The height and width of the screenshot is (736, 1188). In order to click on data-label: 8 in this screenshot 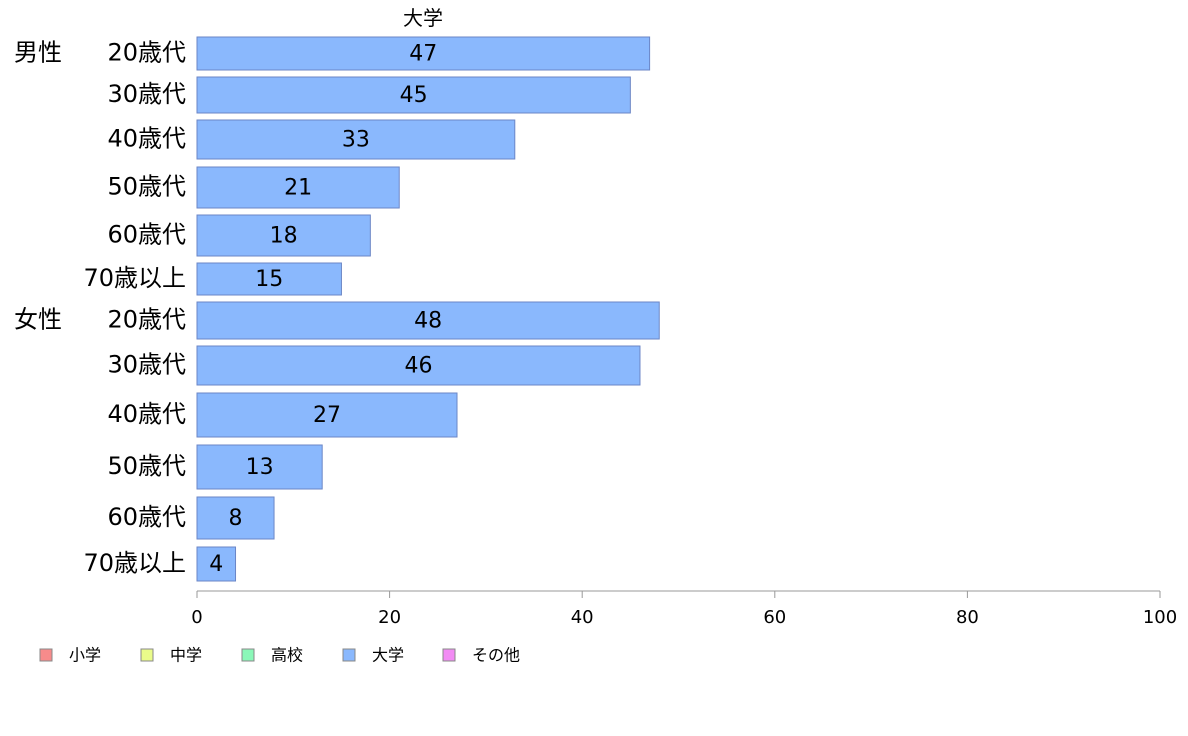, I will do `click(236, 518)`.